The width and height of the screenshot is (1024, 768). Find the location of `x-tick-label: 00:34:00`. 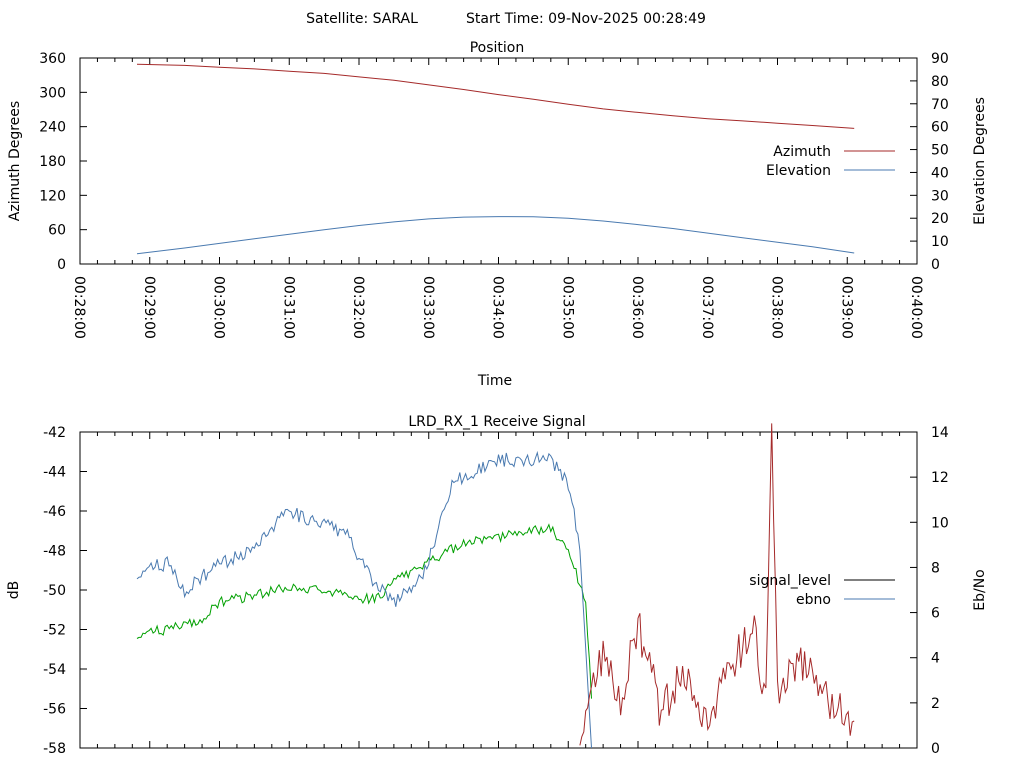

x-tick-label: 00:34:00 is located at coordinates (498, 307).